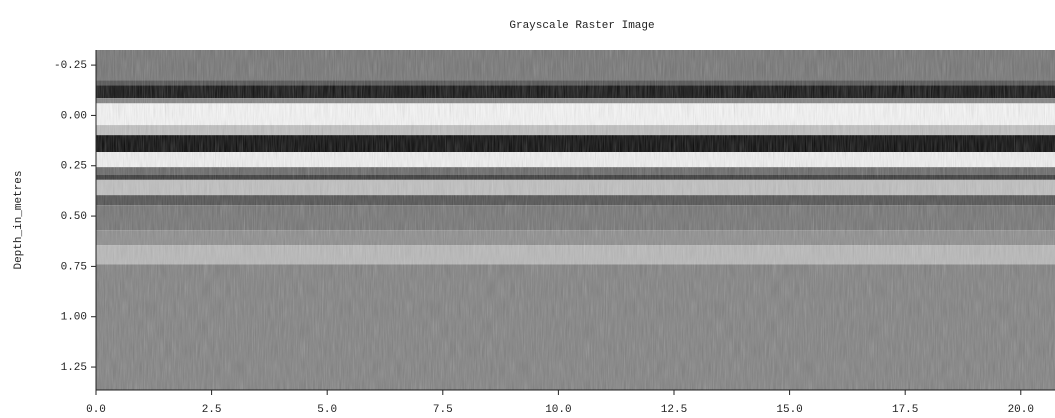  What do you see at coordinates (74, 217) in the screenshot?
I see `y-tick-label: 0.50` at bounding box center [74, 217].